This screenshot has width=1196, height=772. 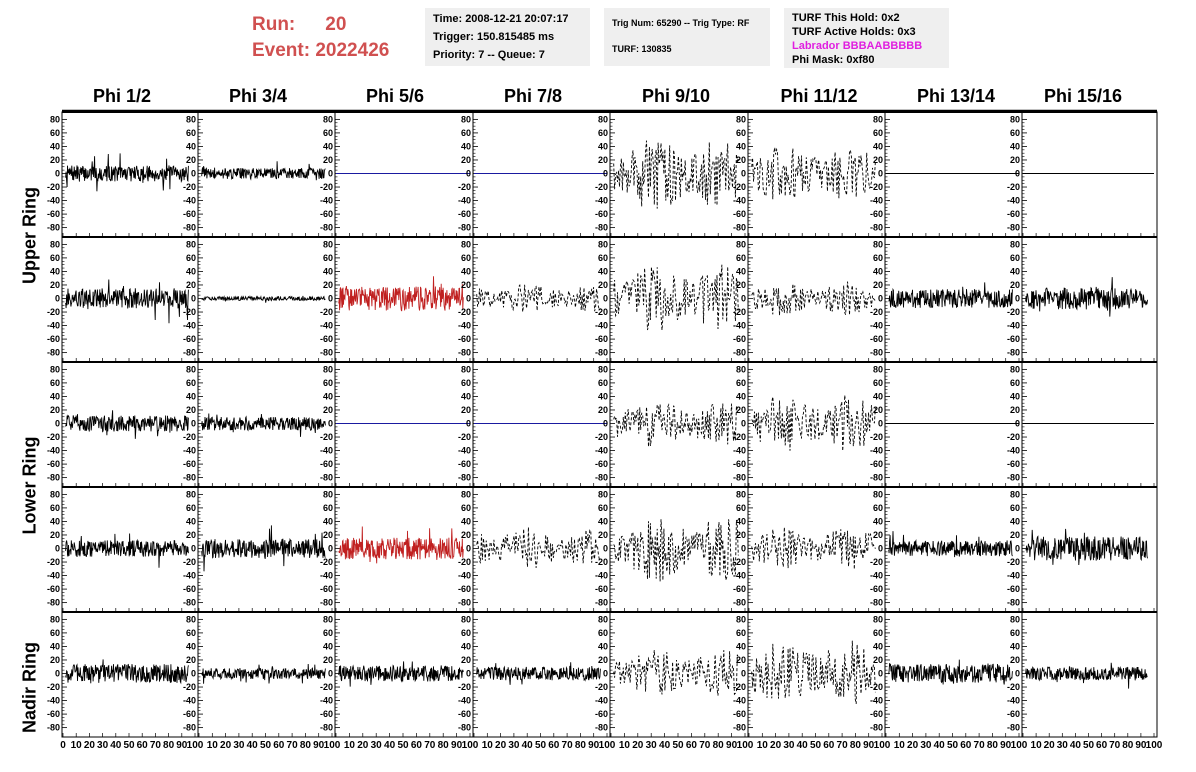 What do you see at coordinates (1141, 745) in the screenshot?
I see `x-tick-label: 90` at bounding box center [1141, 745].